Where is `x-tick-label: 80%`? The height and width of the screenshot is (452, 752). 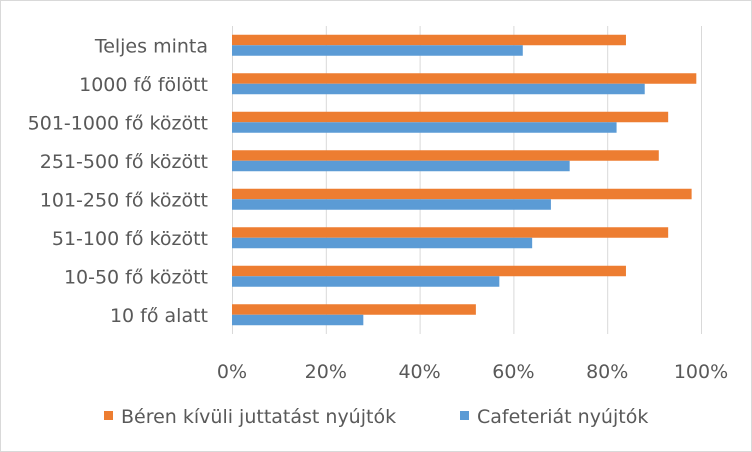
x-tick-label: 80% is located at coordinates (607, 372).